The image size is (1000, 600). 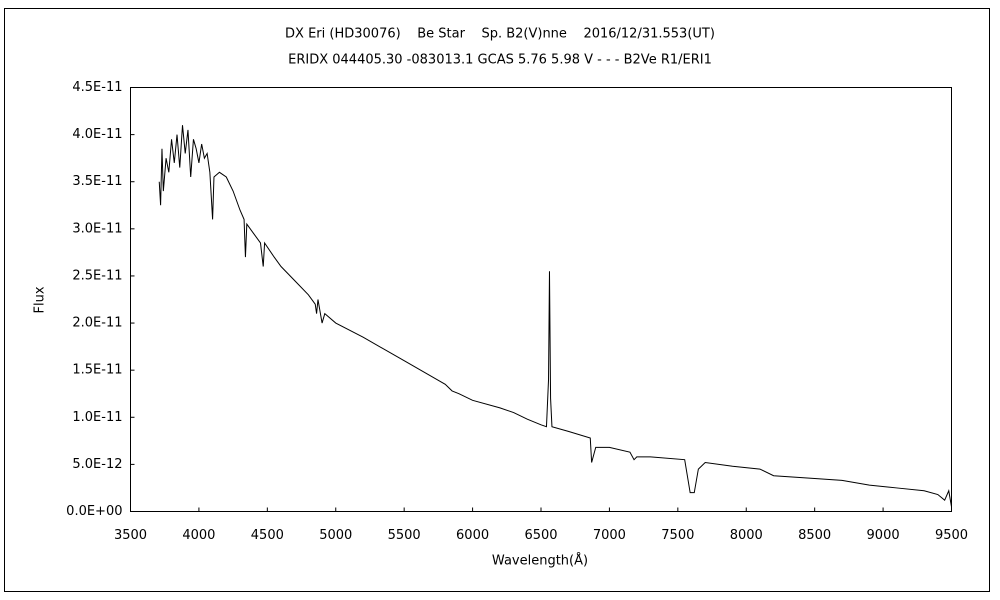 What do you see at coordinates (97, 181) in the screenshot?
I see `y-tick-label: 3.5E-11` at bounding box center [97, 181].